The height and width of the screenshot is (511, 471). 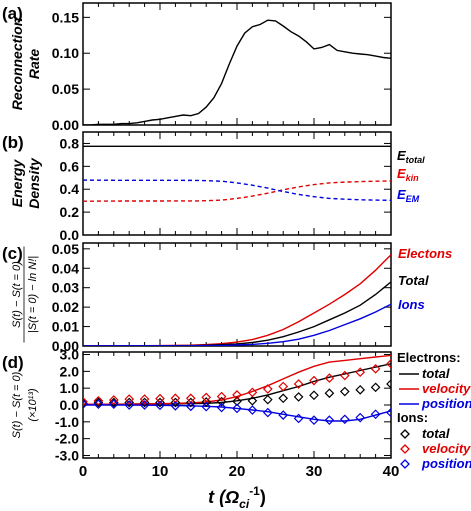 What do you see at coordinates (413, 178) in the screenshot?
I see `legend-subscript: kin` at bounding box center [413, 178].